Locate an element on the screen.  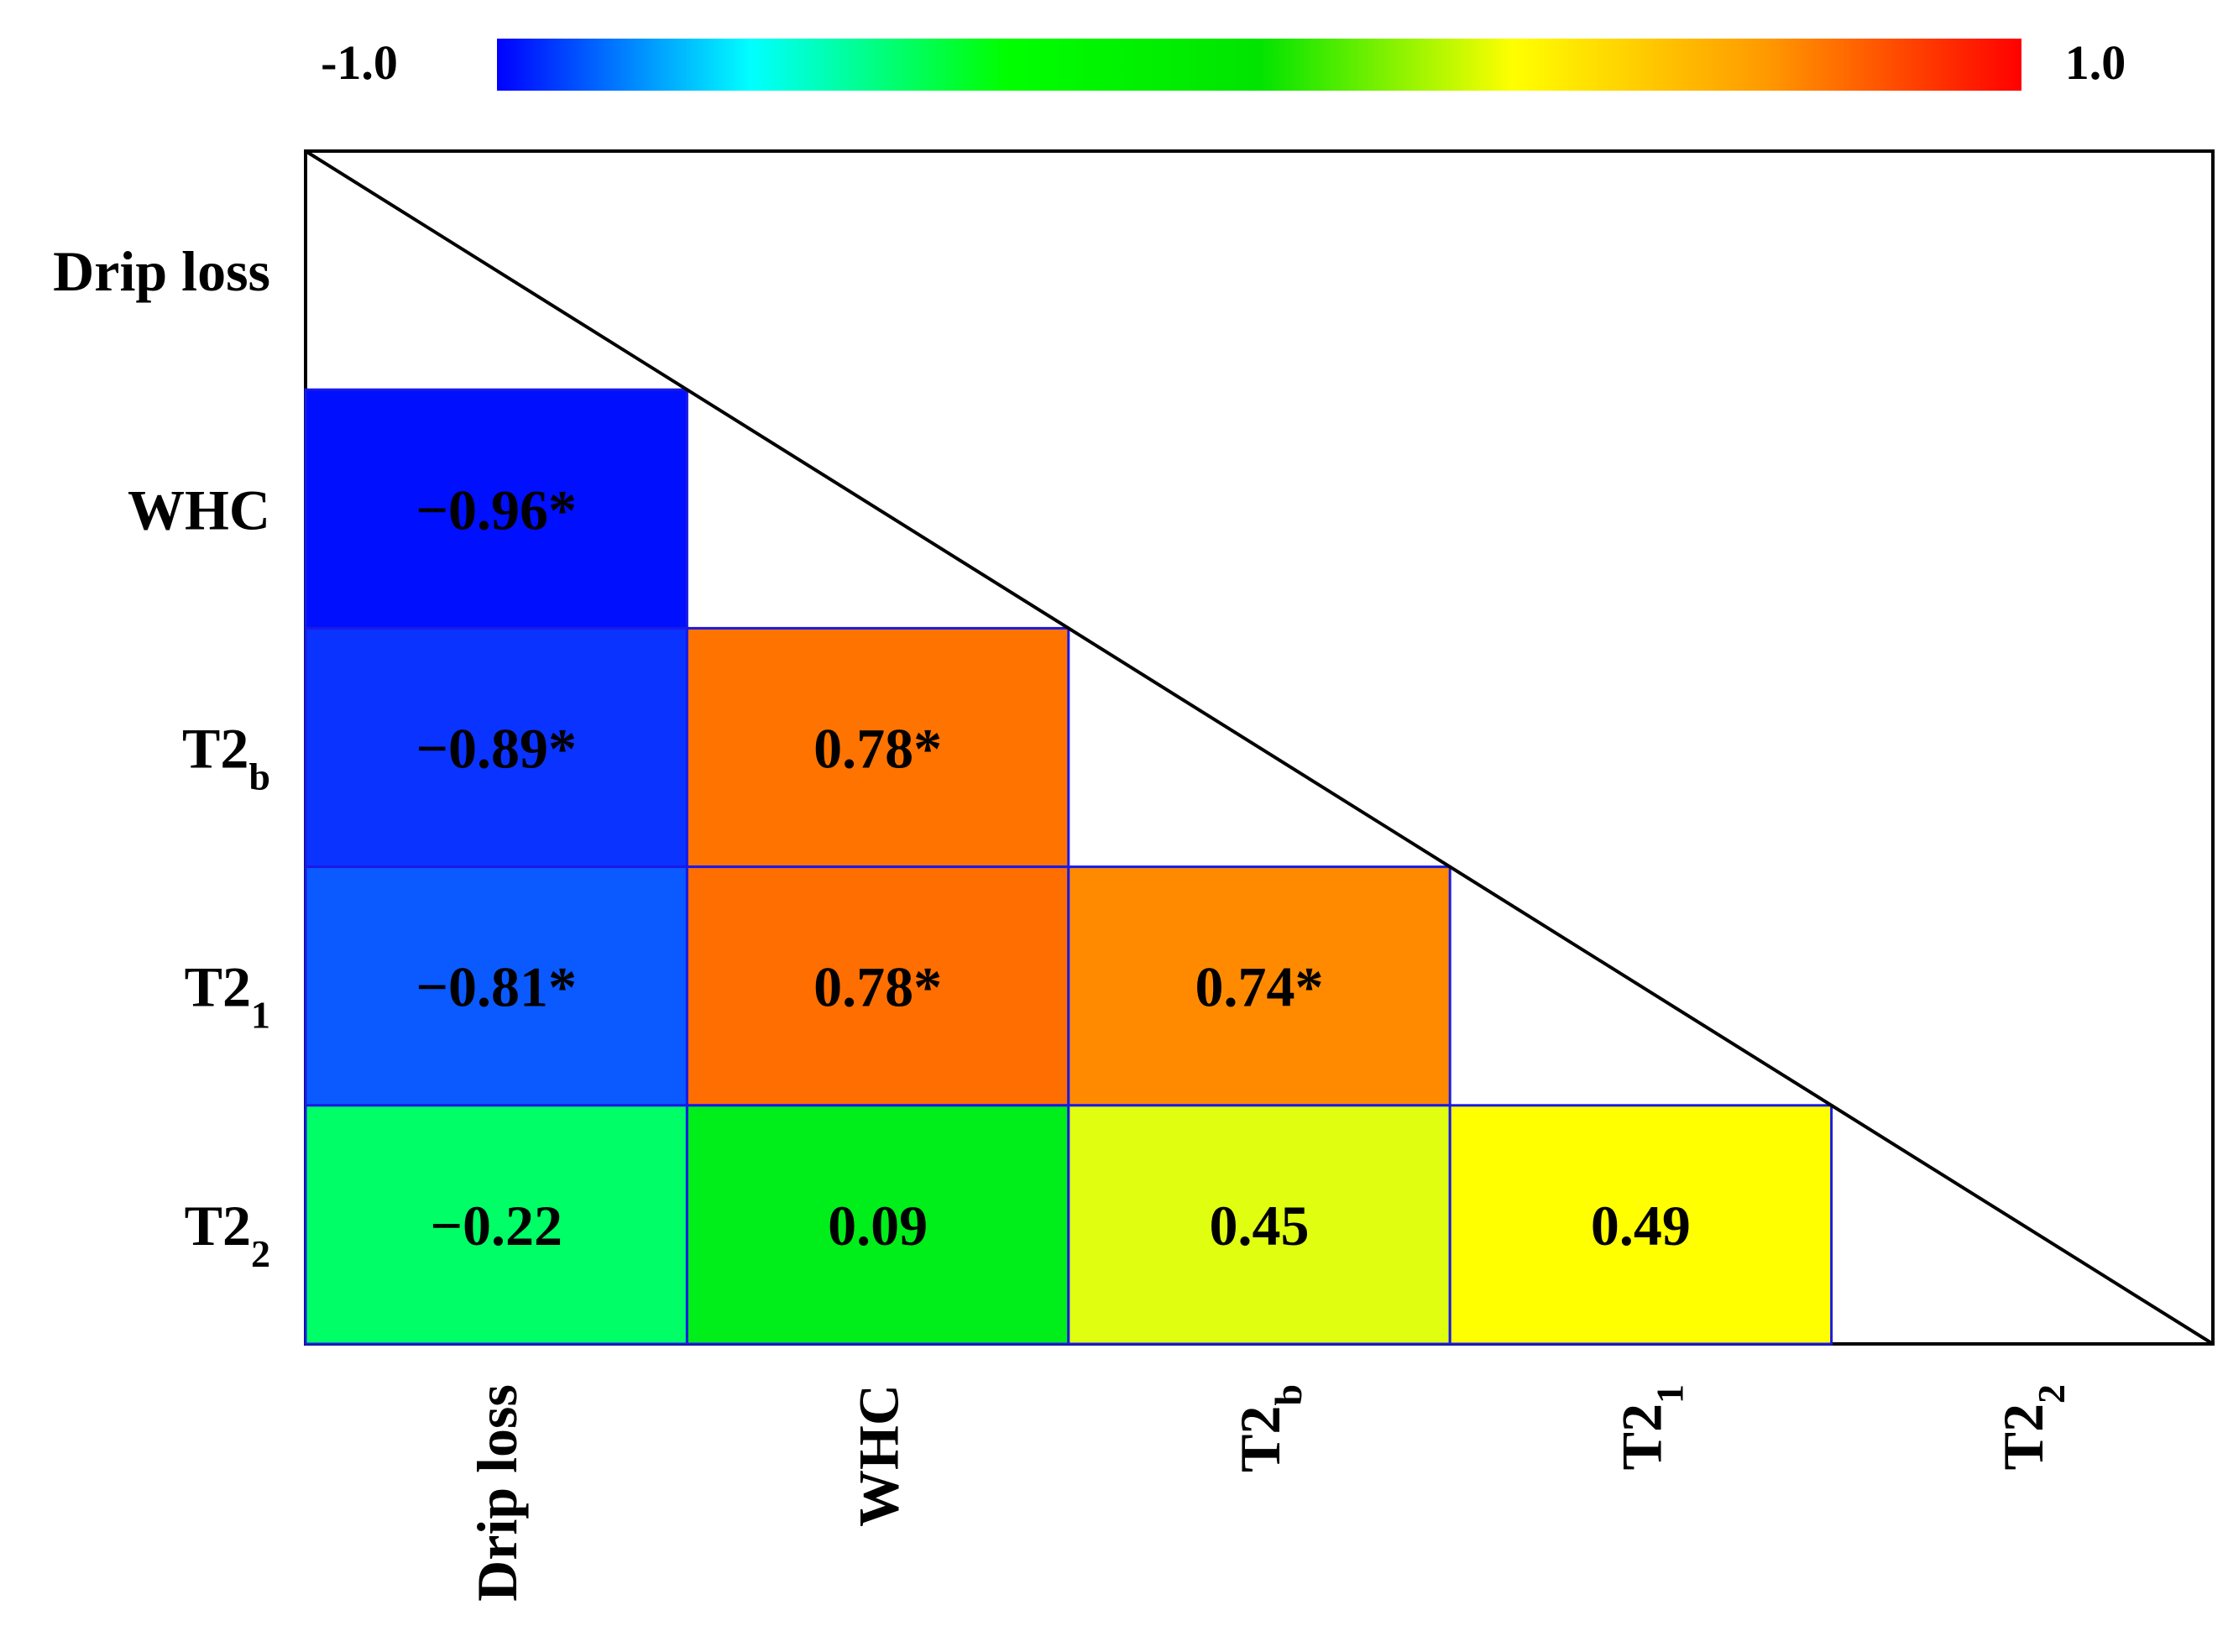
column-label-text: Drip loss is located at coordinates (497, 1493).